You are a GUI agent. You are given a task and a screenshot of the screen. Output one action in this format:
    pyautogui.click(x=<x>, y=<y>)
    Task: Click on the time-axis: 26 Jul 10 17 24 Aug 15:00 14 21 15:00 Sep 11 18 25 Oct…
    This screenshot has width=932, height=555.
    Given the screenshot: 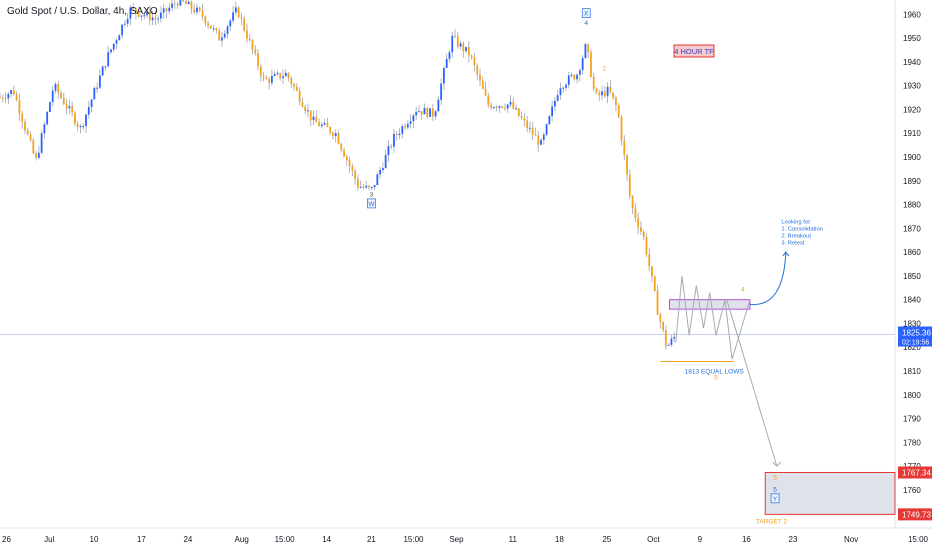 What is the action you would take?
    pyautogui.click(x=465, y=539)
    